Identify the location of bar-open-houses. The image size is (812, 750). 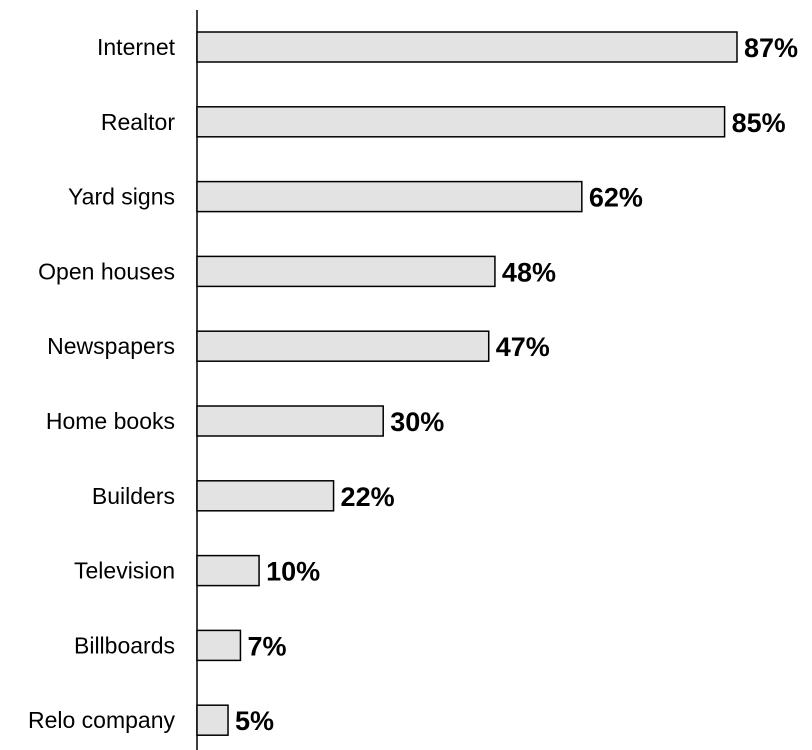
(346, 271).